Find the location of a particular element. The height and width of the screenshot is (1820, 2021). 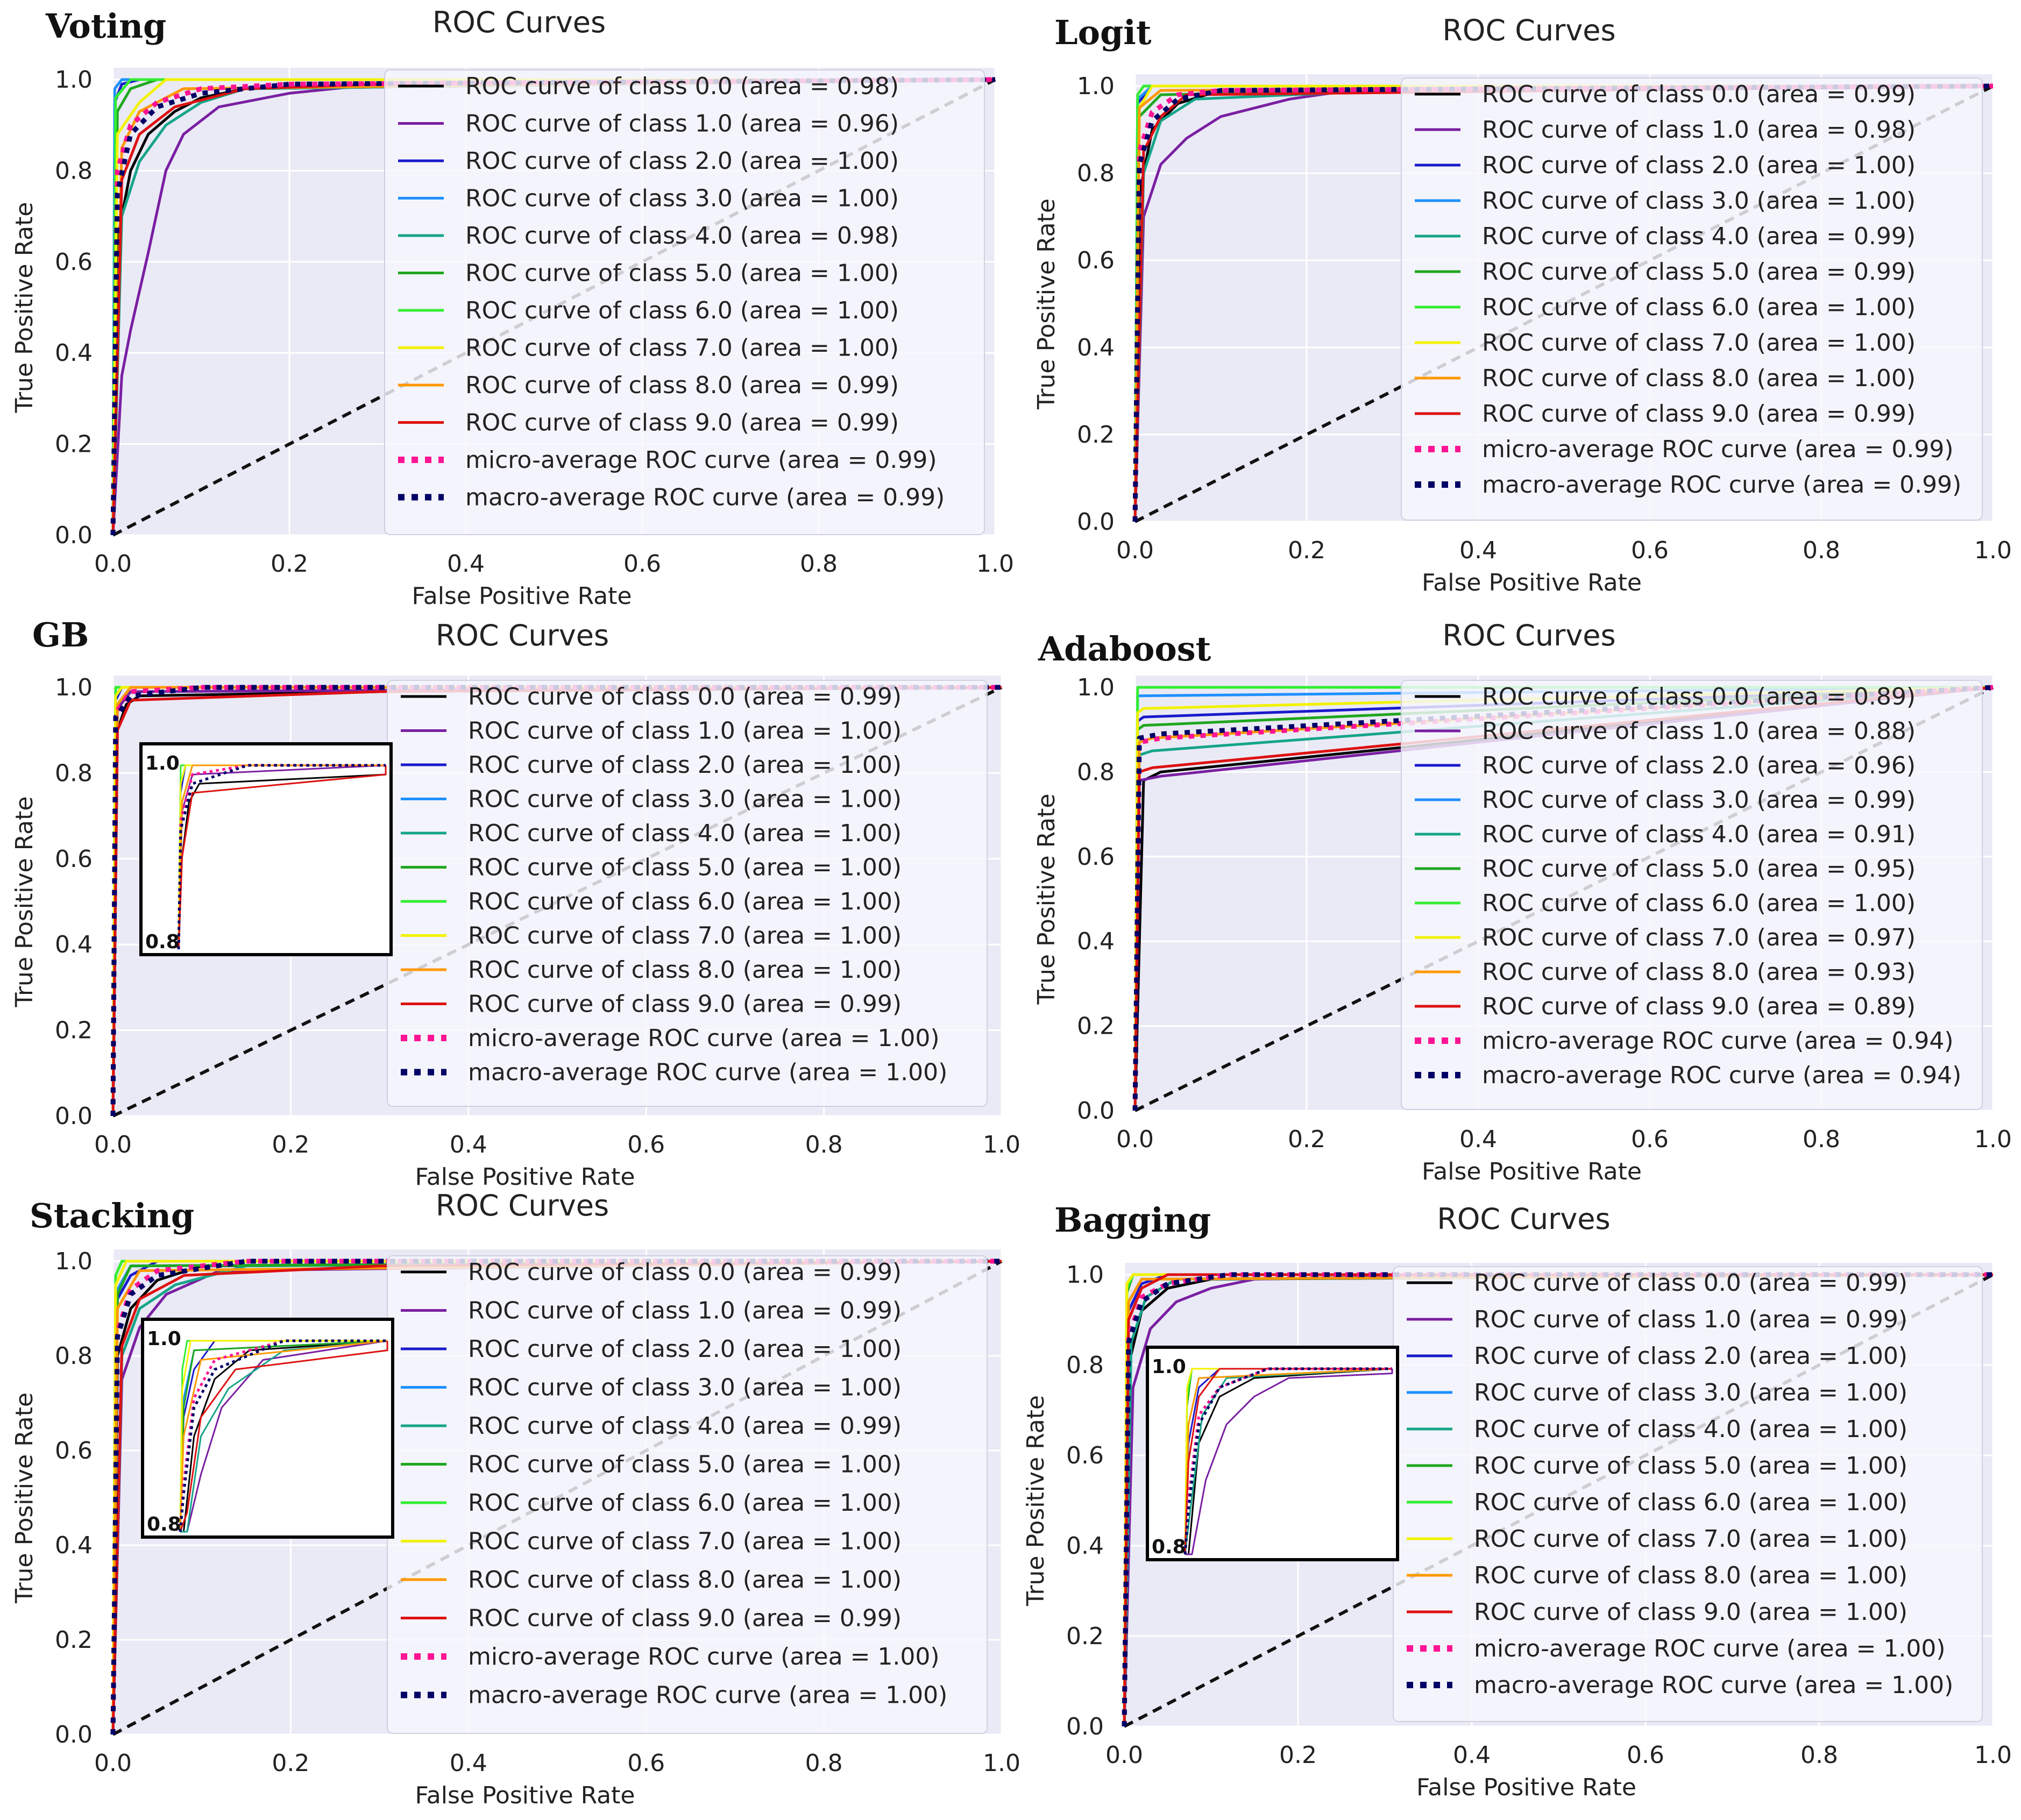

legend-entry-label: ROC curve of class 1.0 (area = 0.99) is located at coordinates (1690, 1320).